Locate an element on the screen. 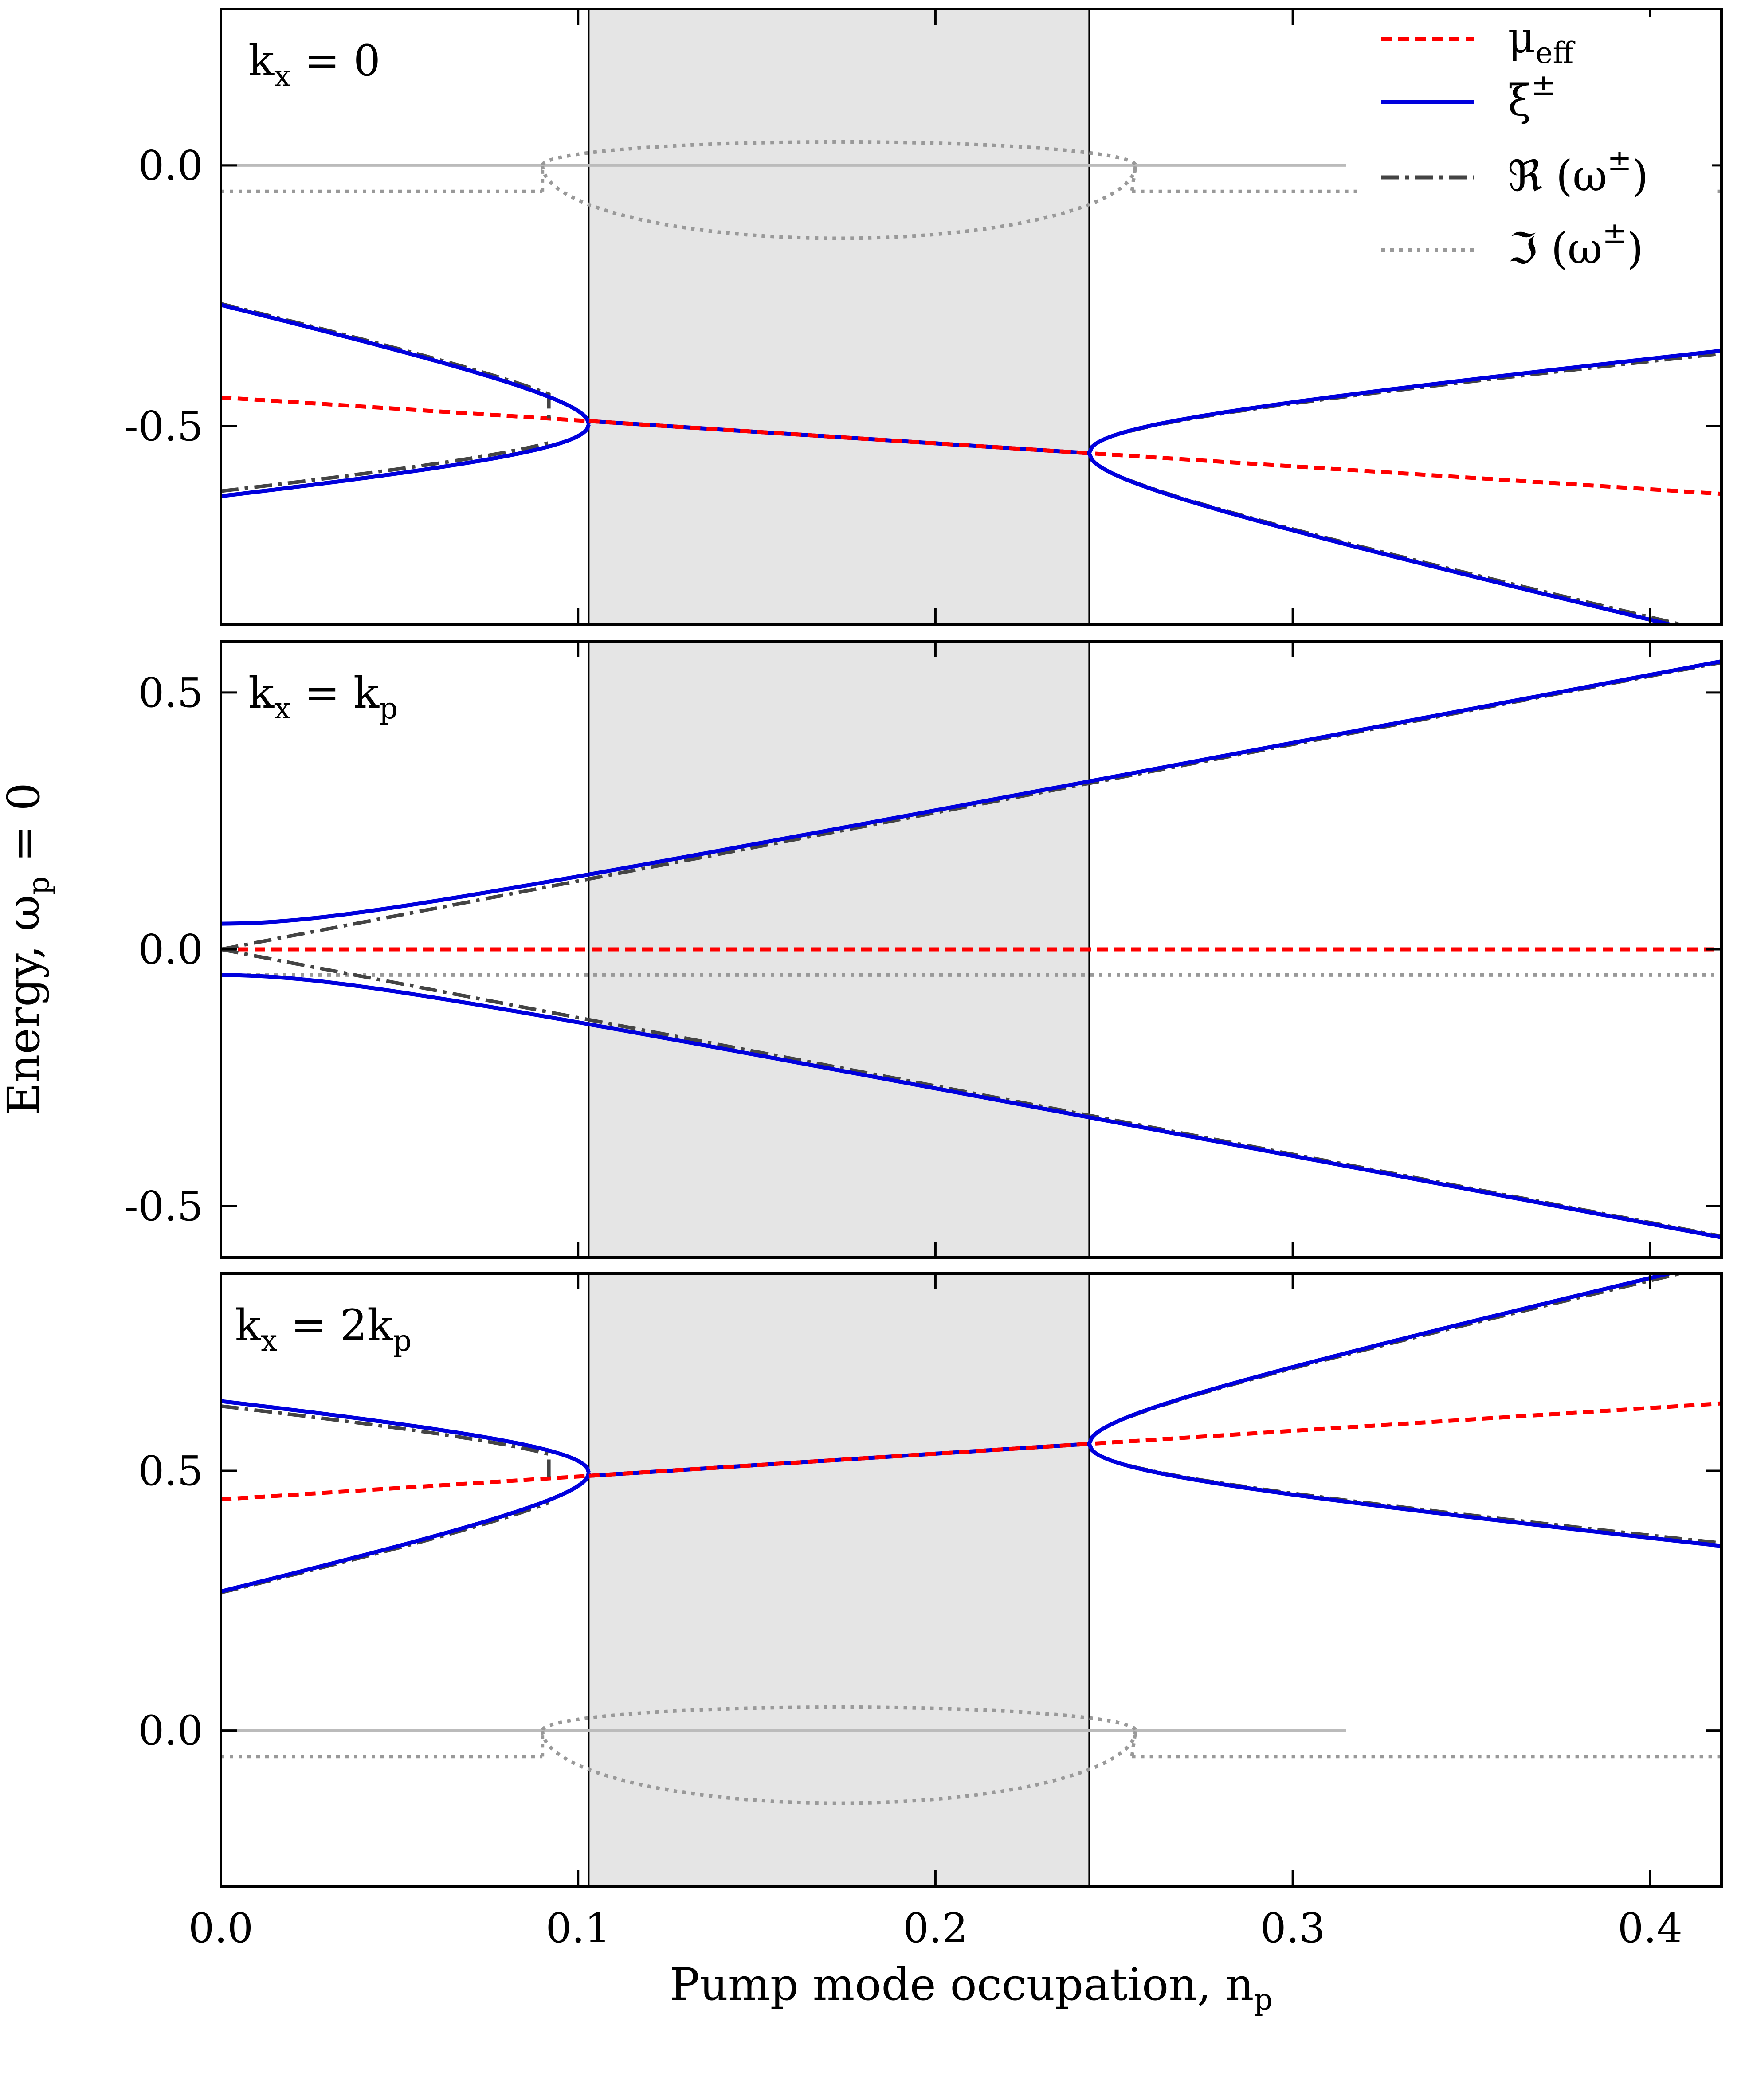 This screenshot has height=2100, width=1749. legend-label-xi: ξ± is located at coordinates (1532, 96).